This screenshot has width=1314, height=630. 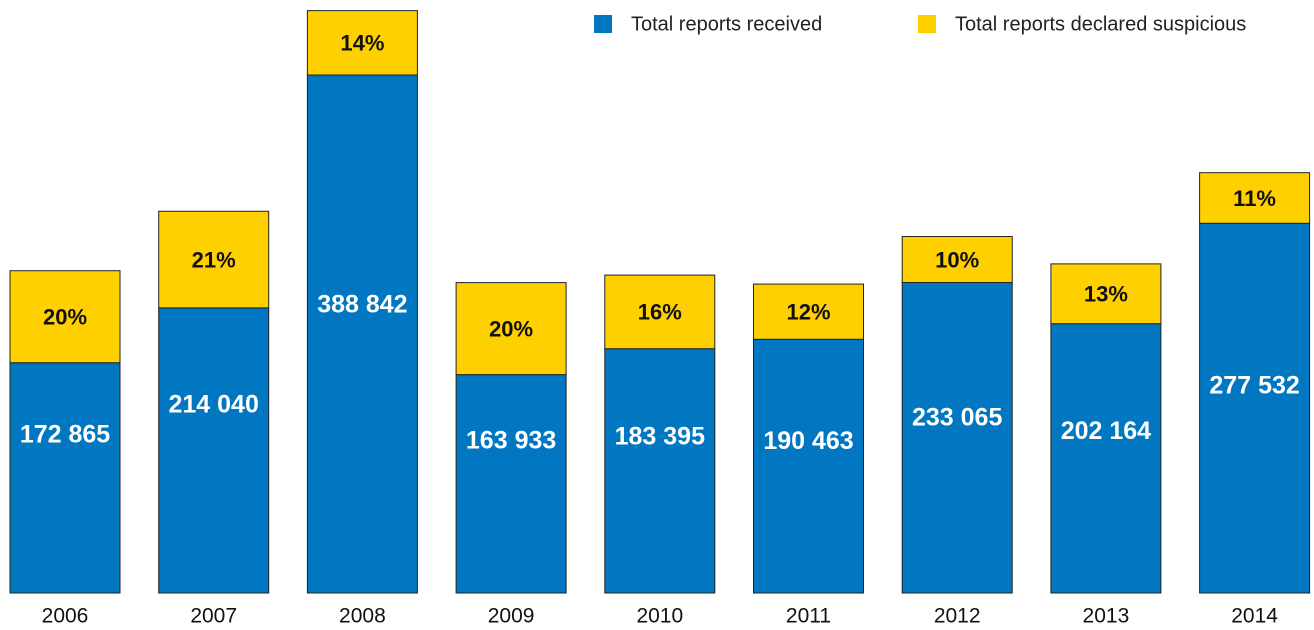 I want to click on percent-label: 11%, so click(x=1254, y=198).